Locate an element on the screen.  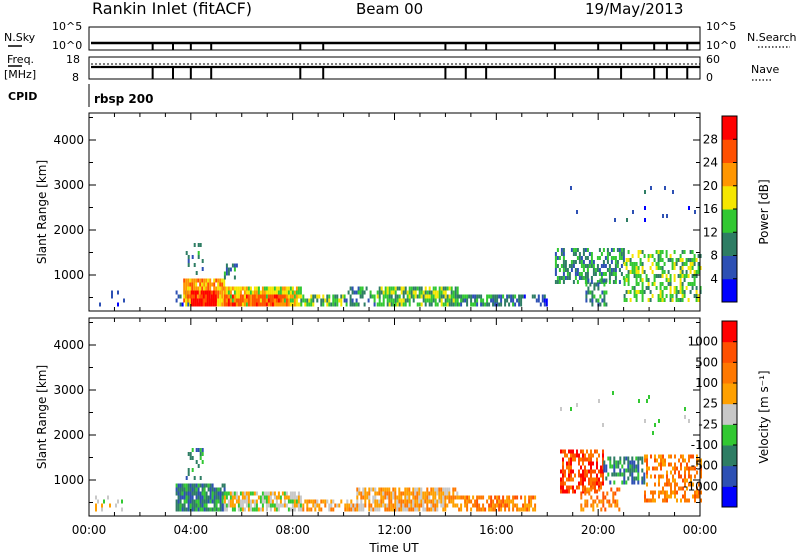
beam-label: Beam 00 is located at coordinates (389, 9).